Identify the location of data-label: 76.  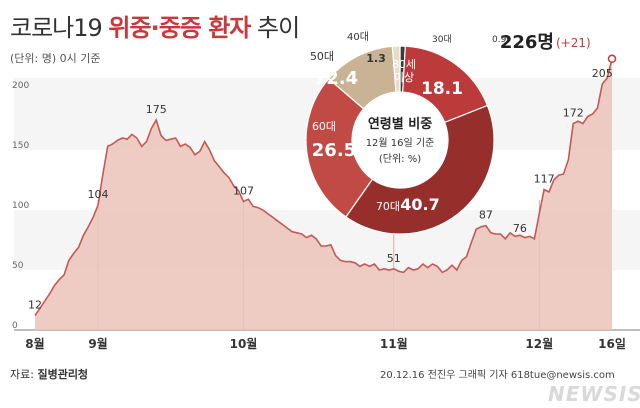
(520, 228).